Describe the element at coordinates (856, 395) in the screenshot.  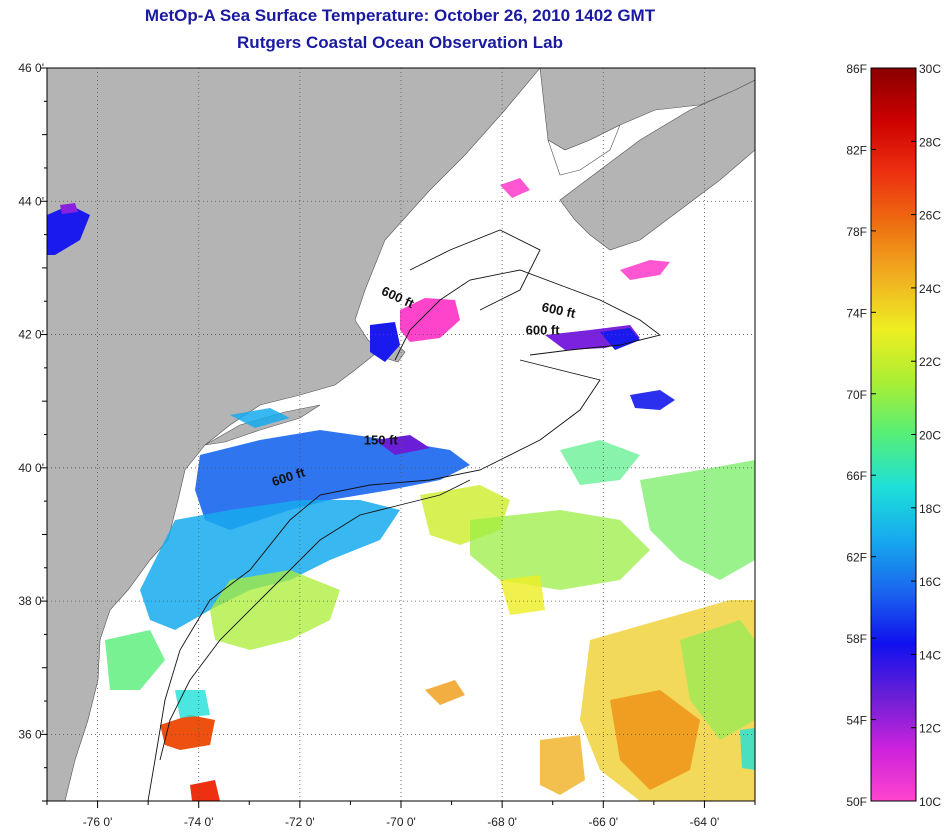
I see `colorbar-label-fahrenheit: 70F` at that location.